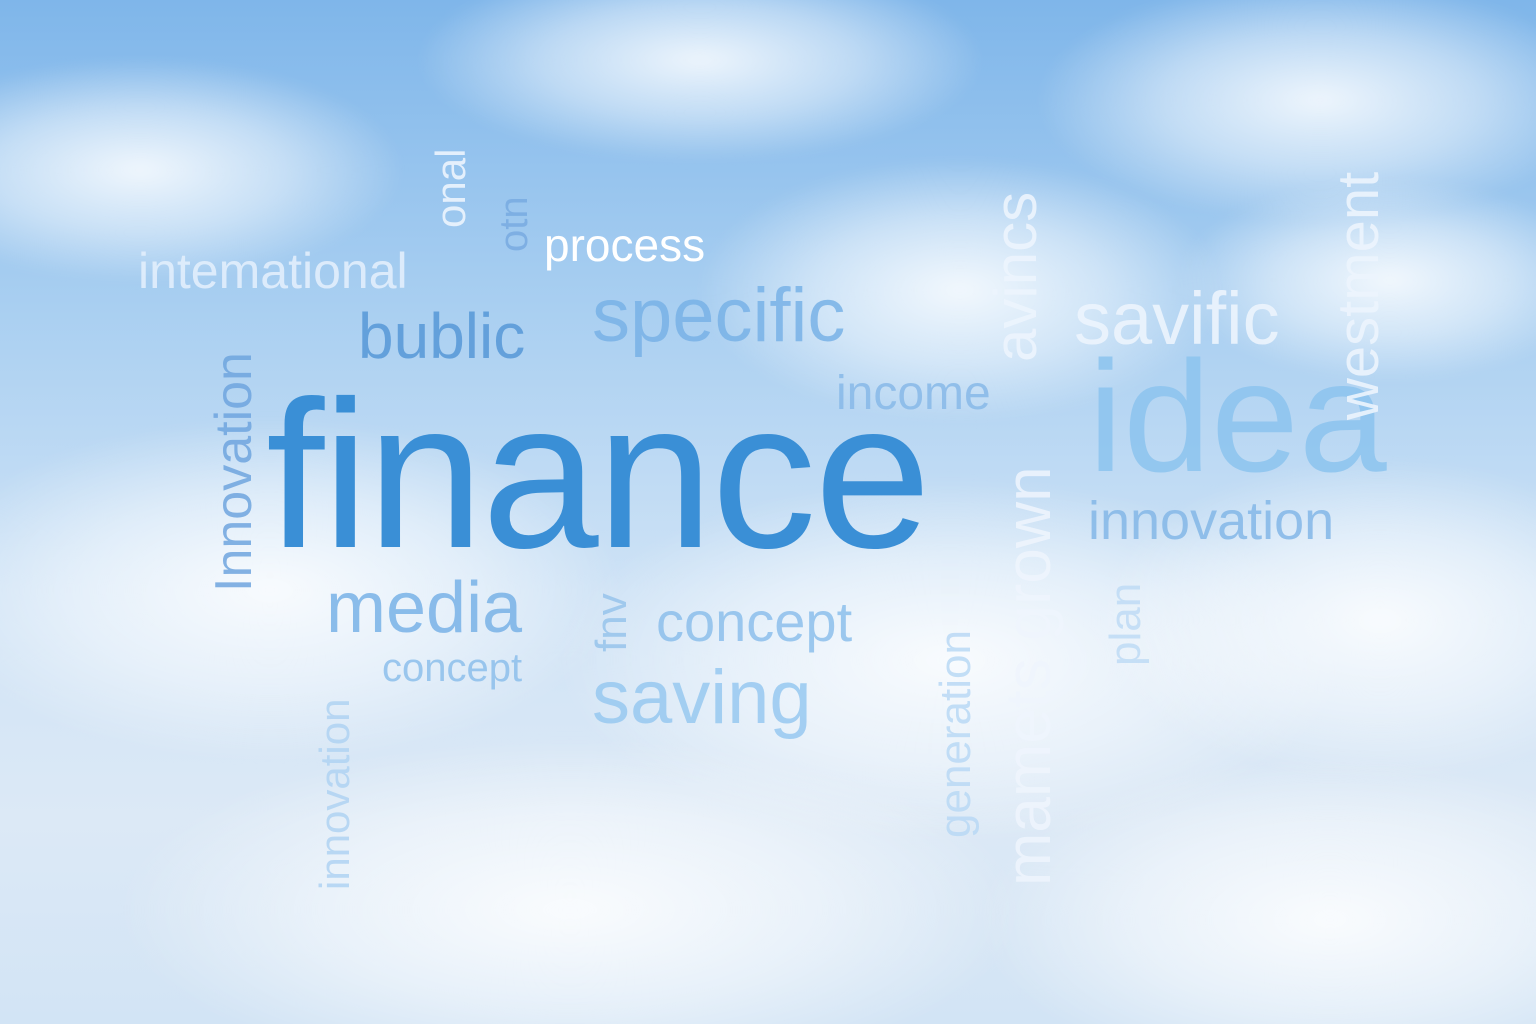 The height and width of the screenshot is (1024, 1536). What do you see at coordinates (1028, 676) in the screenshot?
I see `word-markets-growth: mamets grown` at bounding box center [1028, 676].